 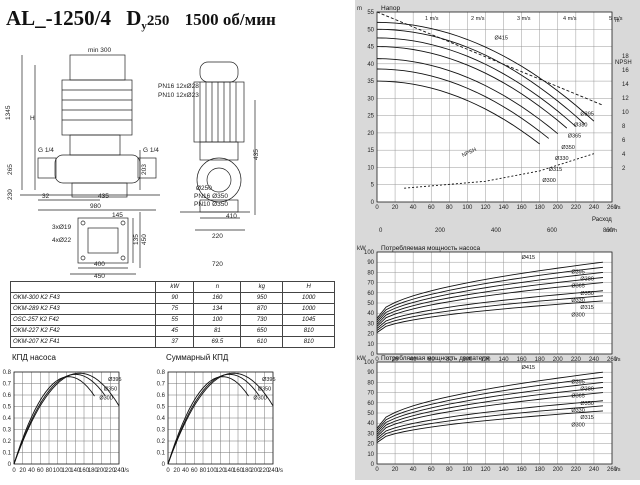 I want to click on total-efficiency-ytick: 0, so click(x=164, y=465).